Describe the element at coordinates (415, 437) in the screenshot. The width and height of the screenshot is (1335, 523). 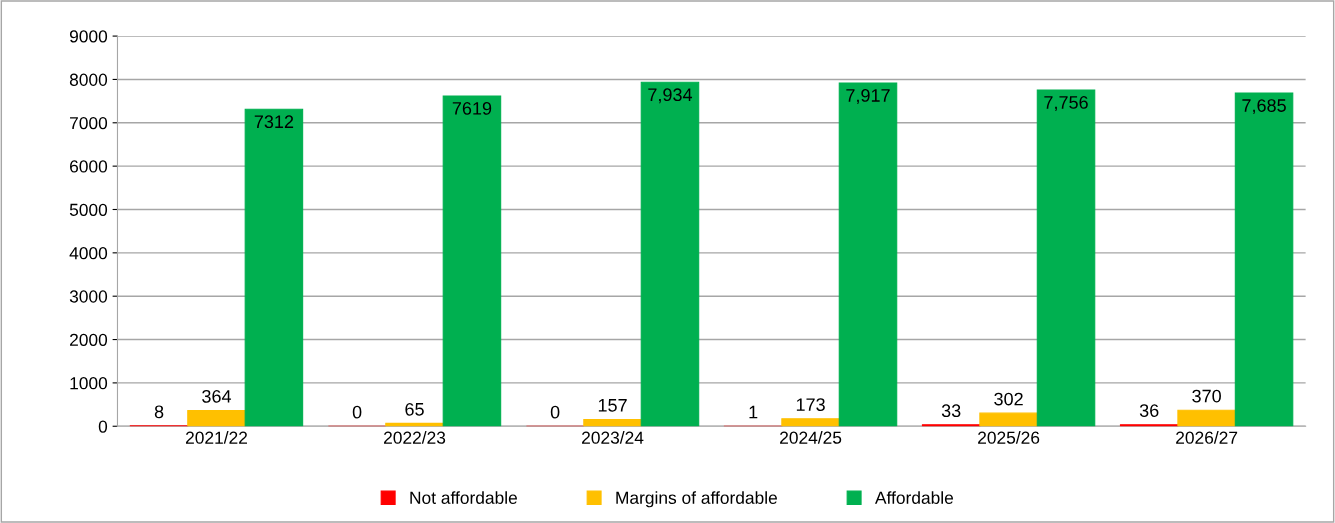
I see `x-tick-label: 2022/23` at that location.